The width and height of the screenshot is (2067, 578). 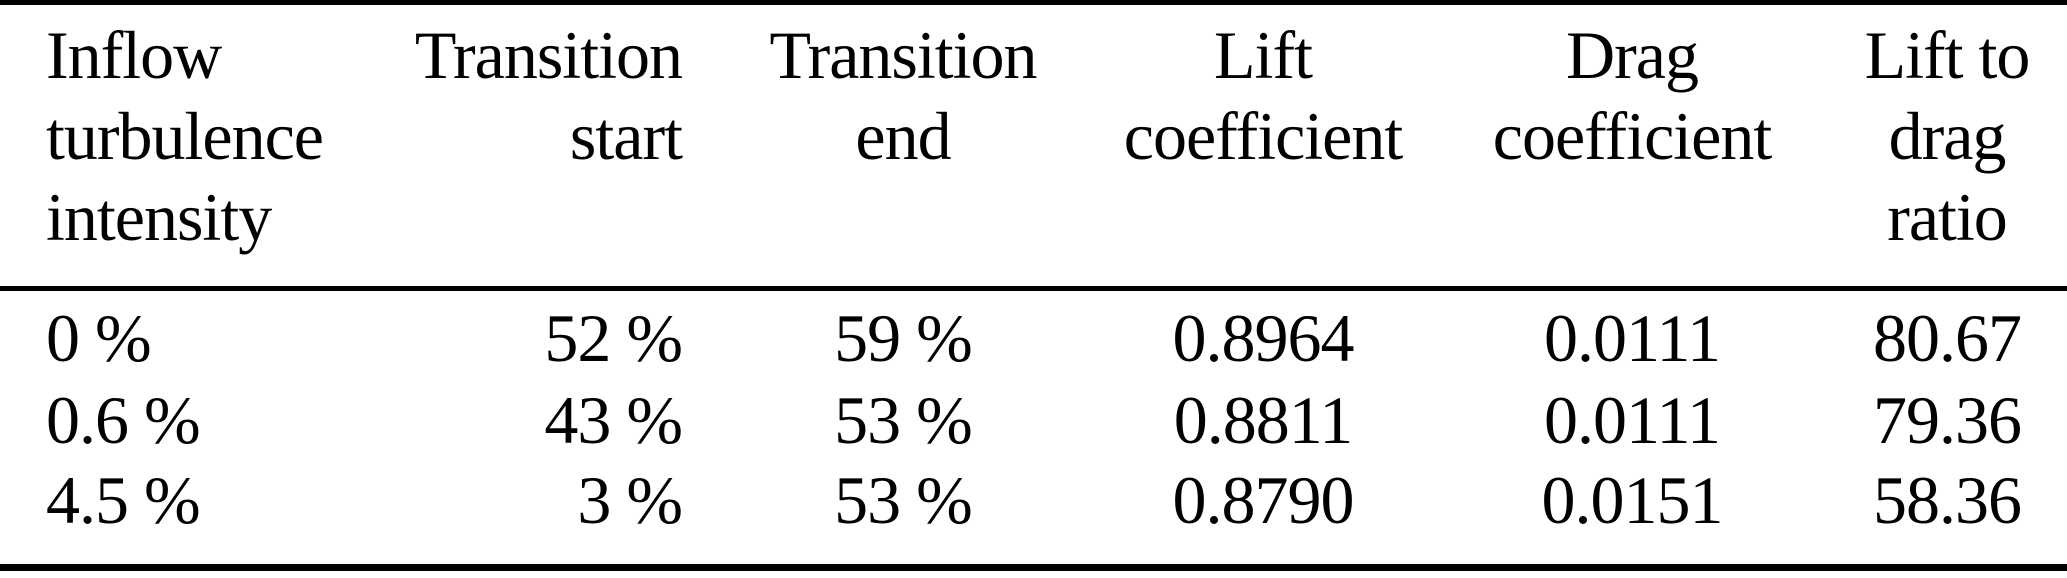 What do you see at coordinates (1947, 217) in the screenshot?
I see `header-line: ratio` at bounding box center [1947, 217].